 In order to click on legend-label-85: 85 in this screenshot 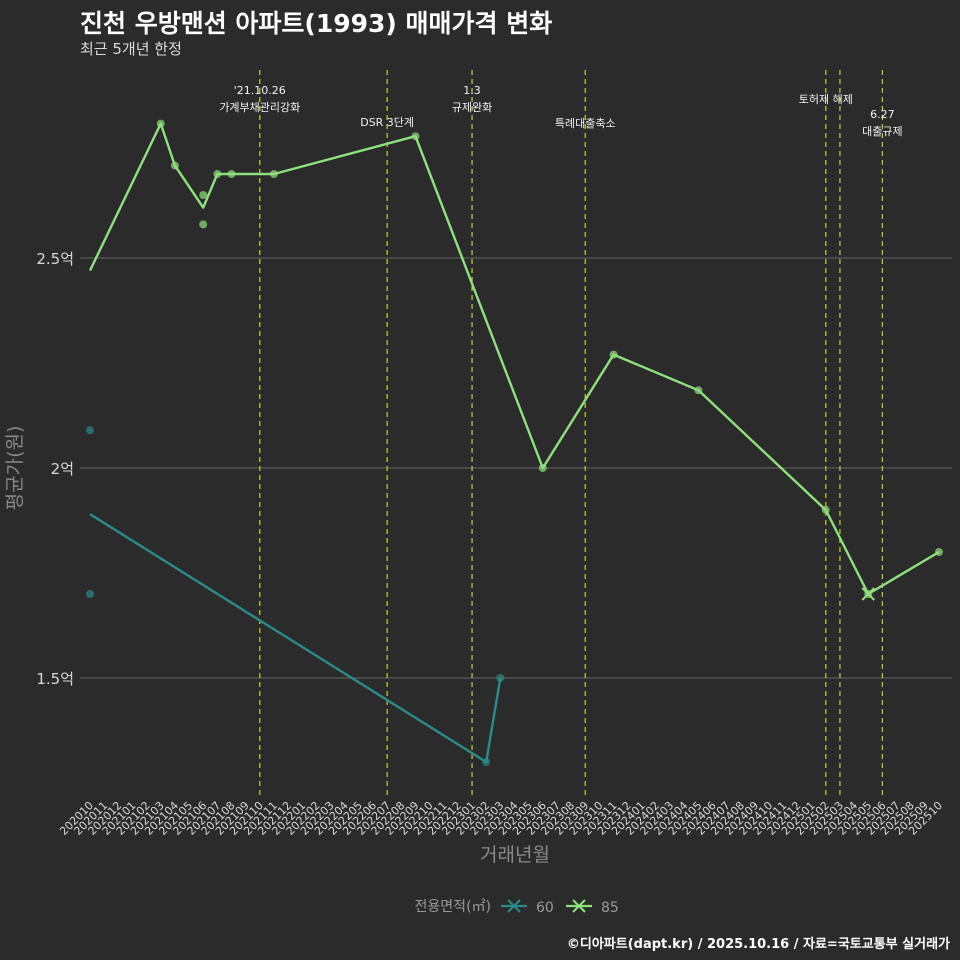, I will do `click(610, 908)`.